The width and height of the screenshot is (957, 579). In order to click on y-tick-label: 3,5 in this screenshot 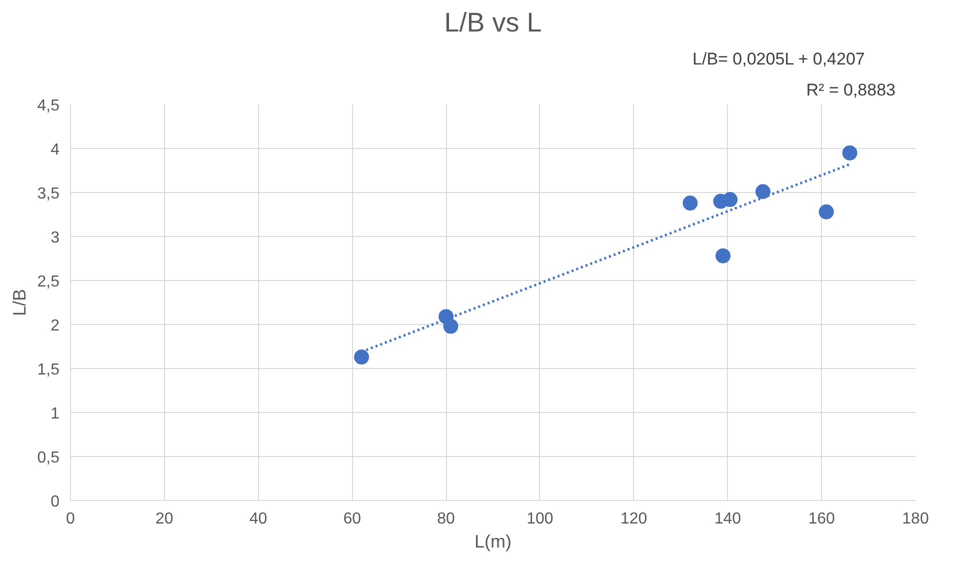, I will do `click(48, 194)`.